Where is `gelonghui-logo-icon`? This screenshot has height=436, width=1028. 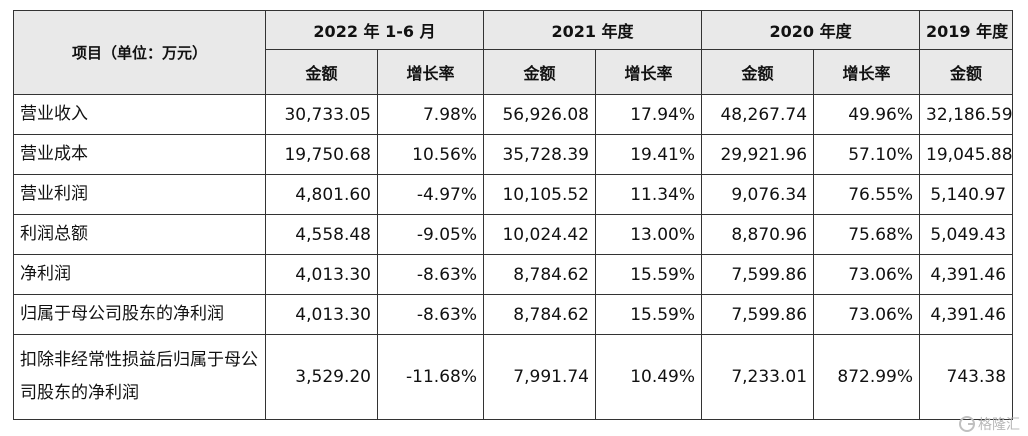 gelonghui-logo-icon is located at coordinates (967, 424).